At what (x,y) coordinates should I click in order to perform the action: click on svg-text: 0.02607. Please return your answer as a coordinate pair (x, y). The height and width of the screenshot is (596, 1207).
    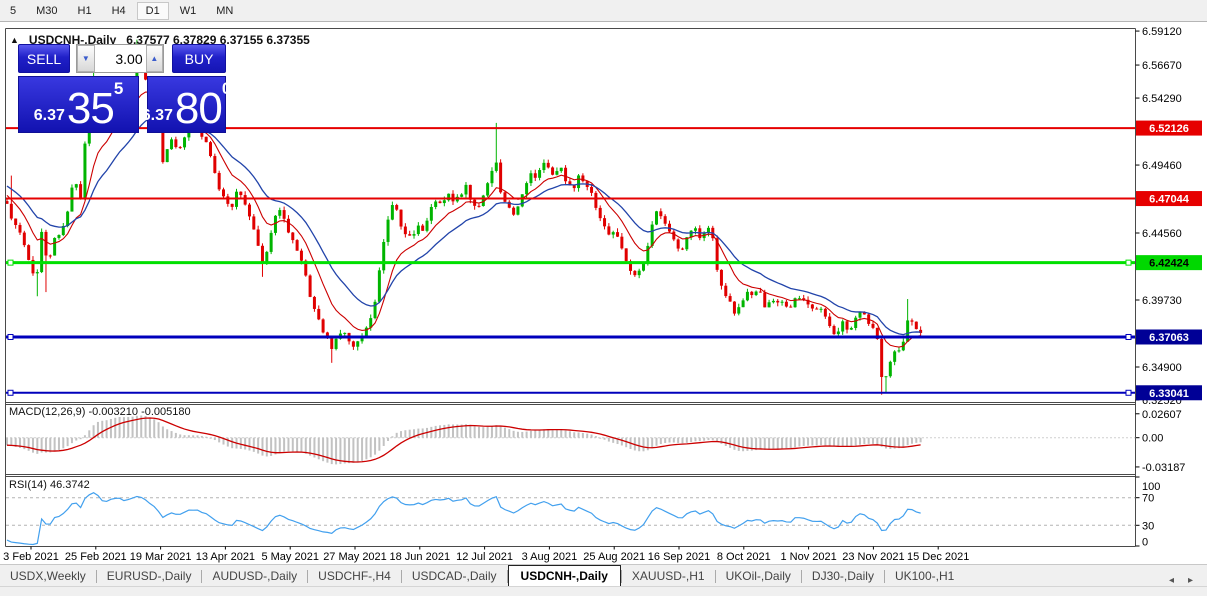
    Looking at the image, I should click on (1162, 415).